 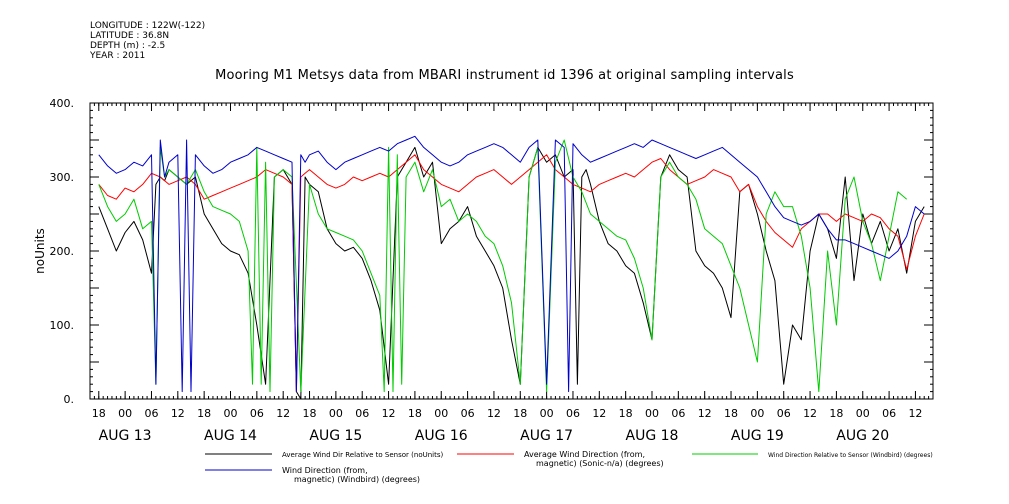 What do you see at coordinates (862, 436) in the screenshot?
I see `x-date-label: AUG 20` at bounding box center [862, 436].